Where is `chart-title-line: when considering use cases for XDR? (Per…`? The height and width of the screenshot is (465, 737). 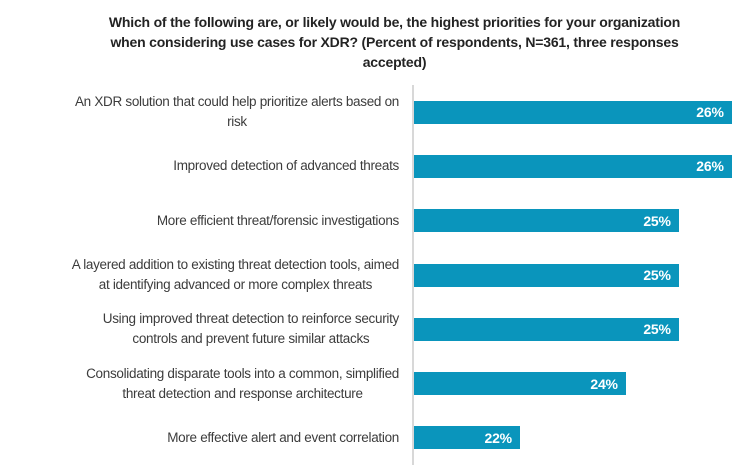
chart-title-line: when considering use cases for XDR? (Per… is located at coordinates (394, 42).